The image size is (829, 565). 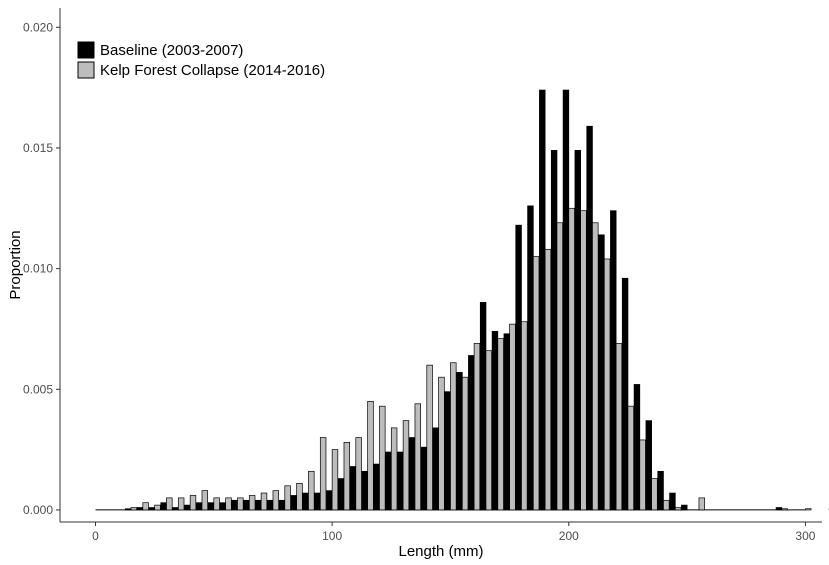 I want to click on y-tick-label: 0.020, so click(x=38, y=27).